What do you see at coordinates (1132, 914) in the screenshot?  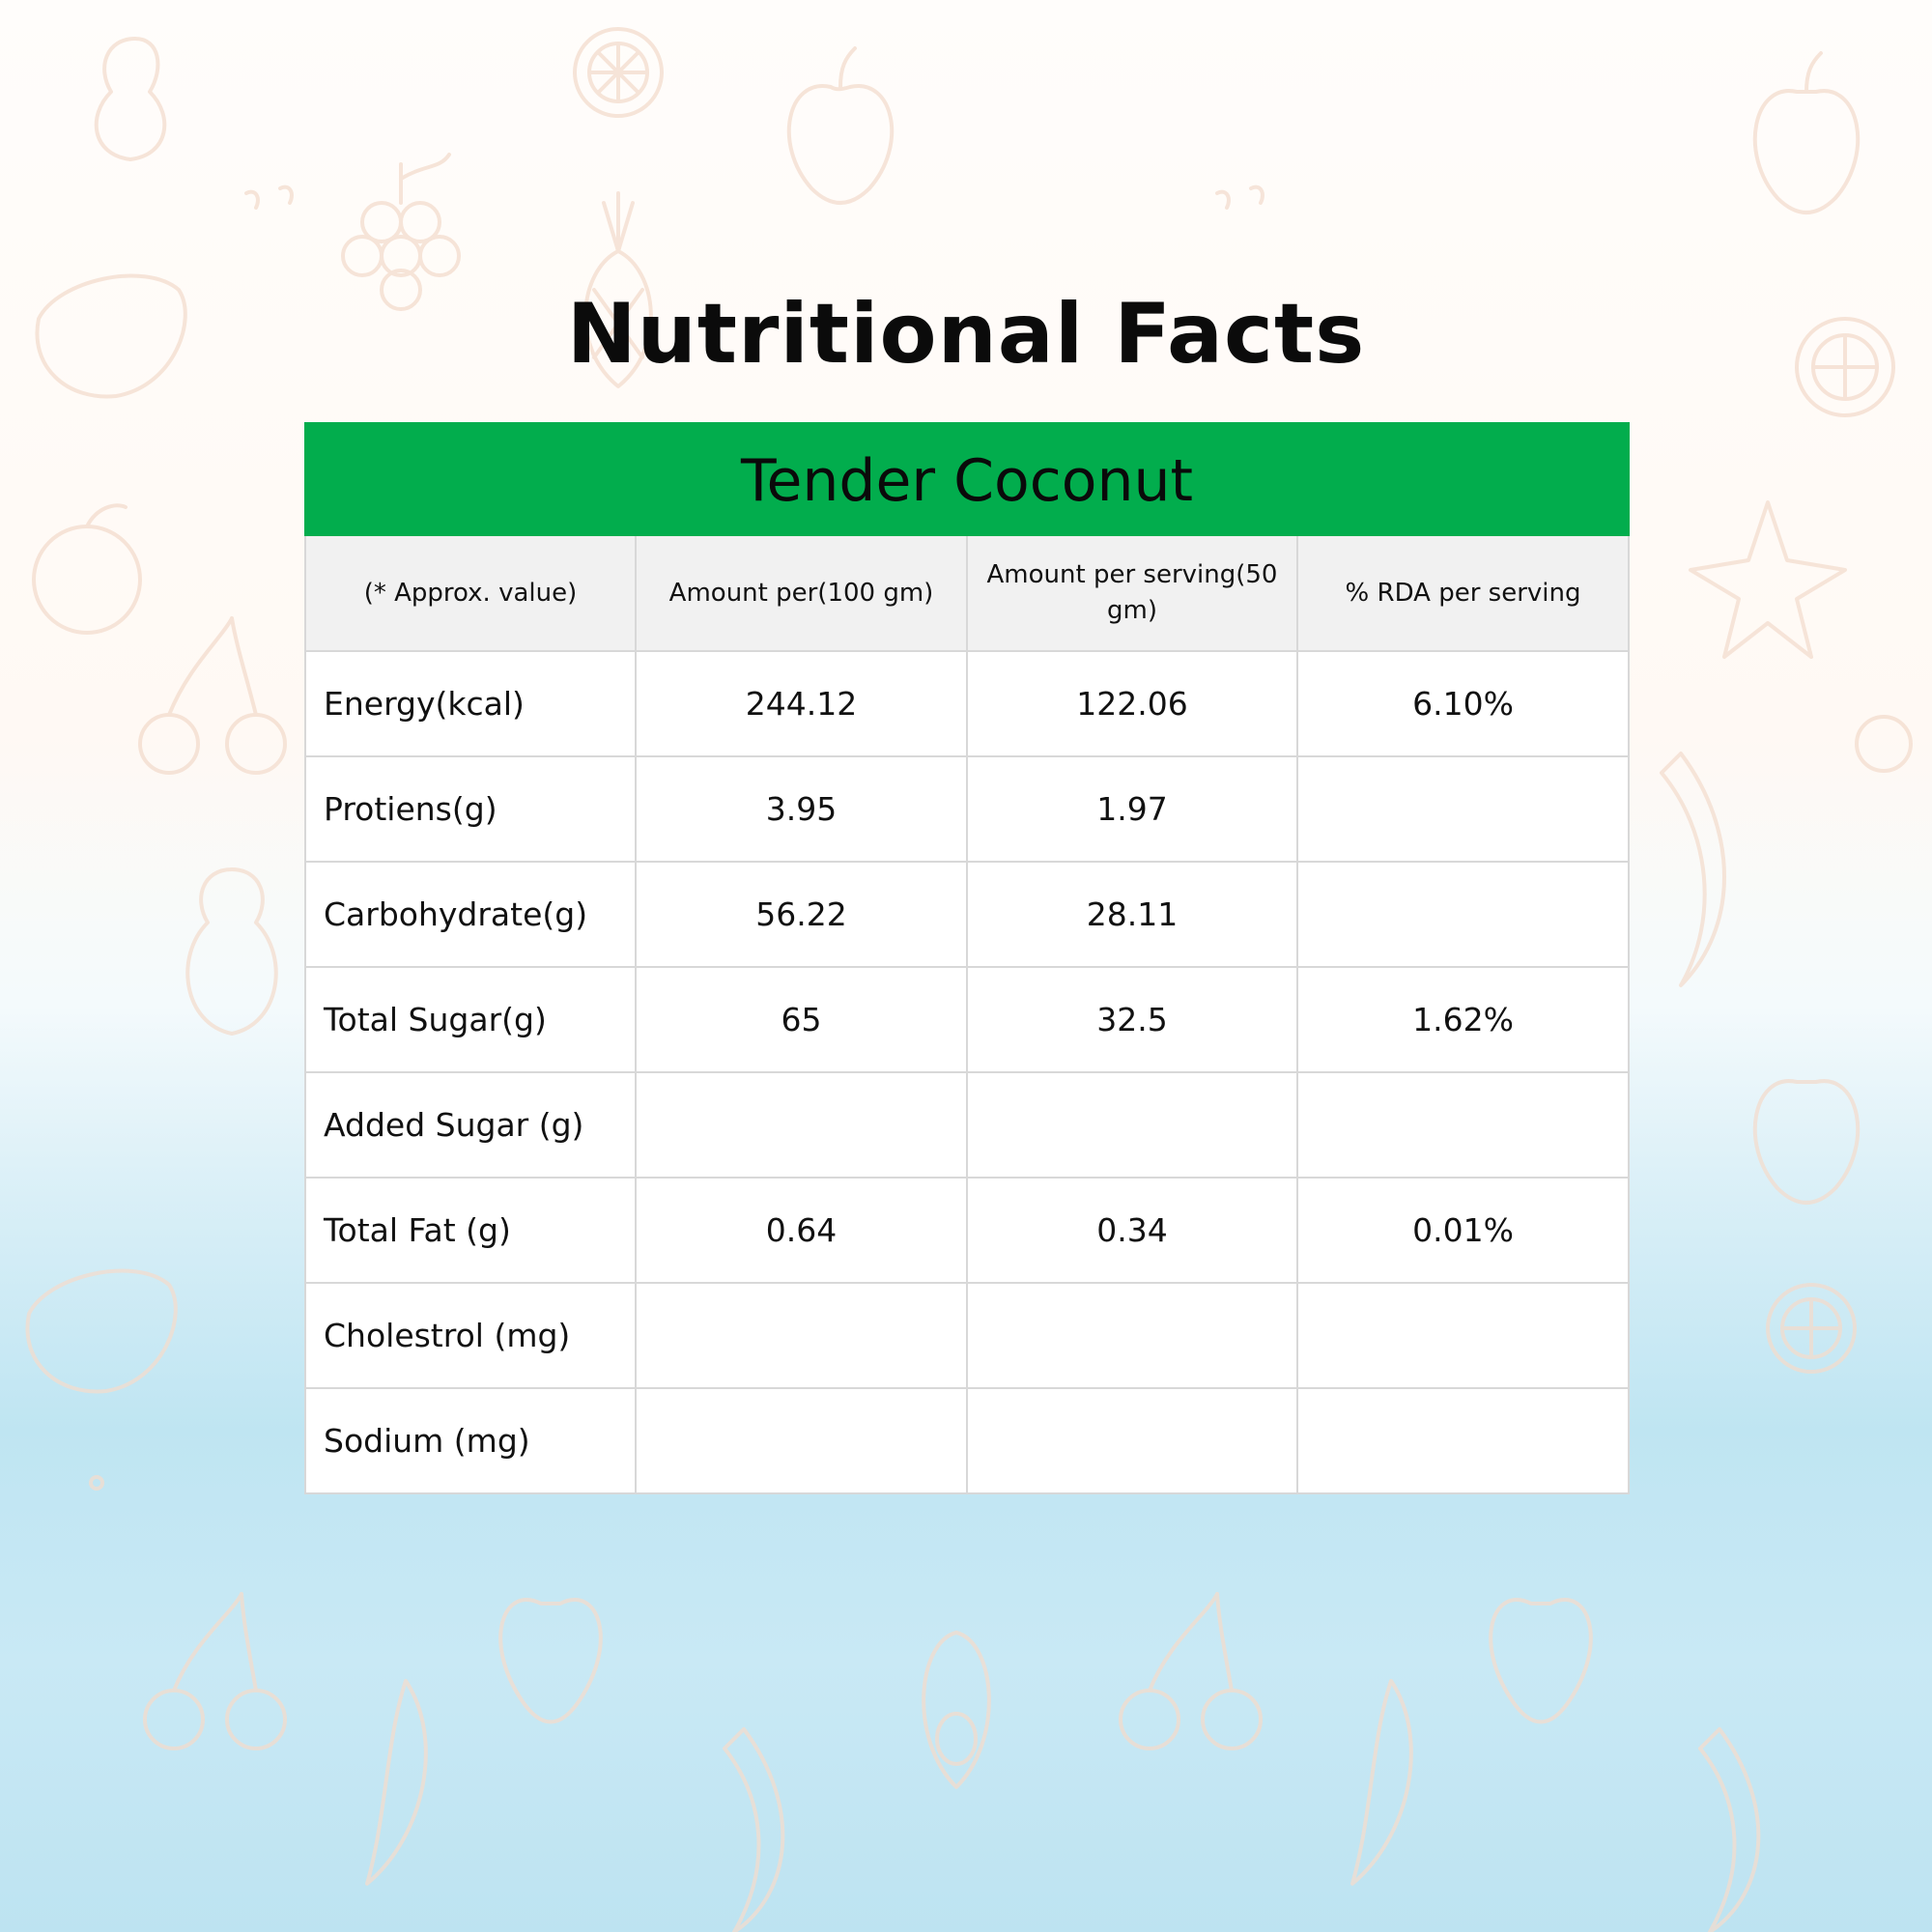 I see `value-per-serving: 28.11` at bounding box center [1132, 914].